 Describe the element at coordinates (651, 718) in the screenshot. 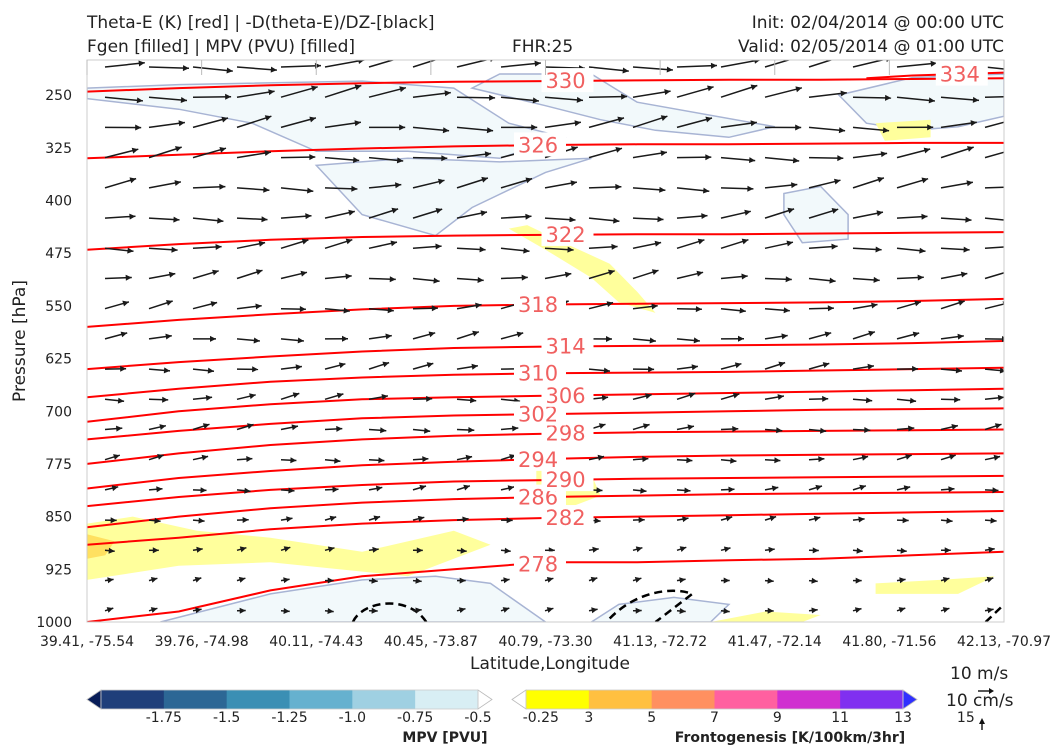

I see `colorbar-tick-label: 5` at that location.